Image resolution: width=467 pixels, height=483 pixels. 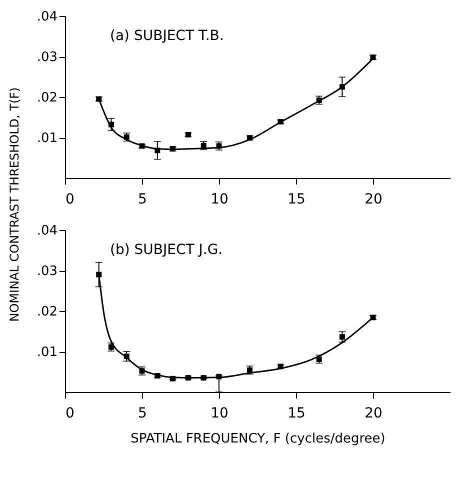 I want to click on text: (a) SUBJECT T.B., so click(x=167, y=36).